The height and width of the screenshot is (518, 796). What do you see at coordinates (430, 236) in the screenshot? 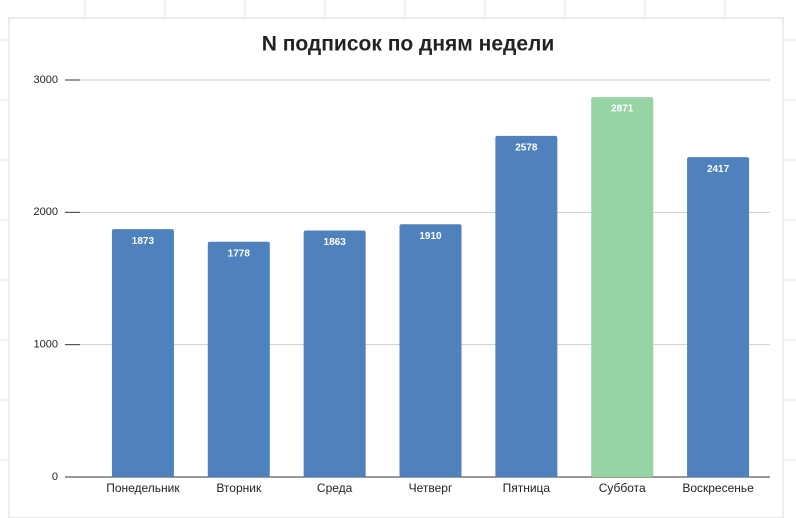
I see `data-label: 1910` at bounding box center [430, 236].